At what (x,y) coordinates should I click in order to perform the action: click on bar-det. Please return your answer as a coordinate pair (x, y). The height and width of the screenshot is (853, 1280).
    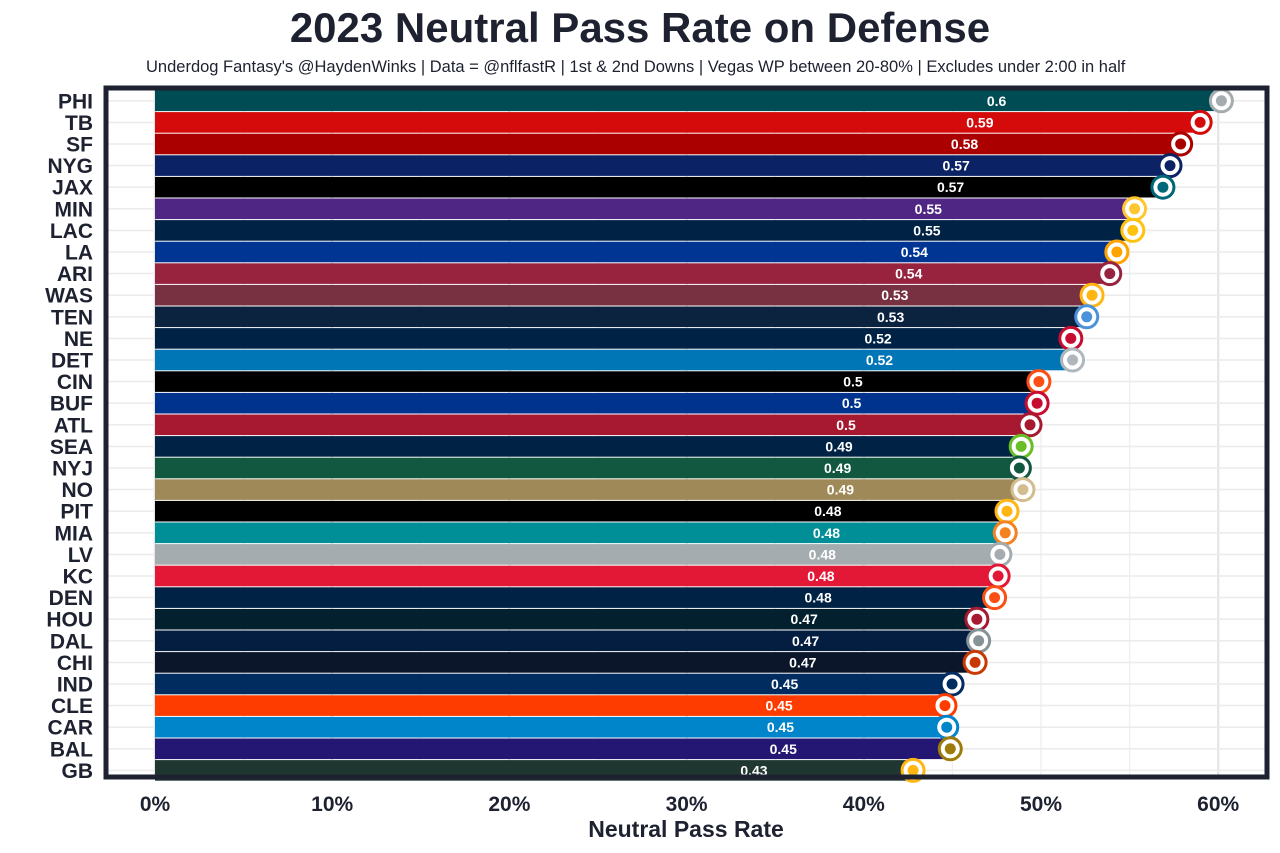
    Looking at the image, I should click on (615, 360).